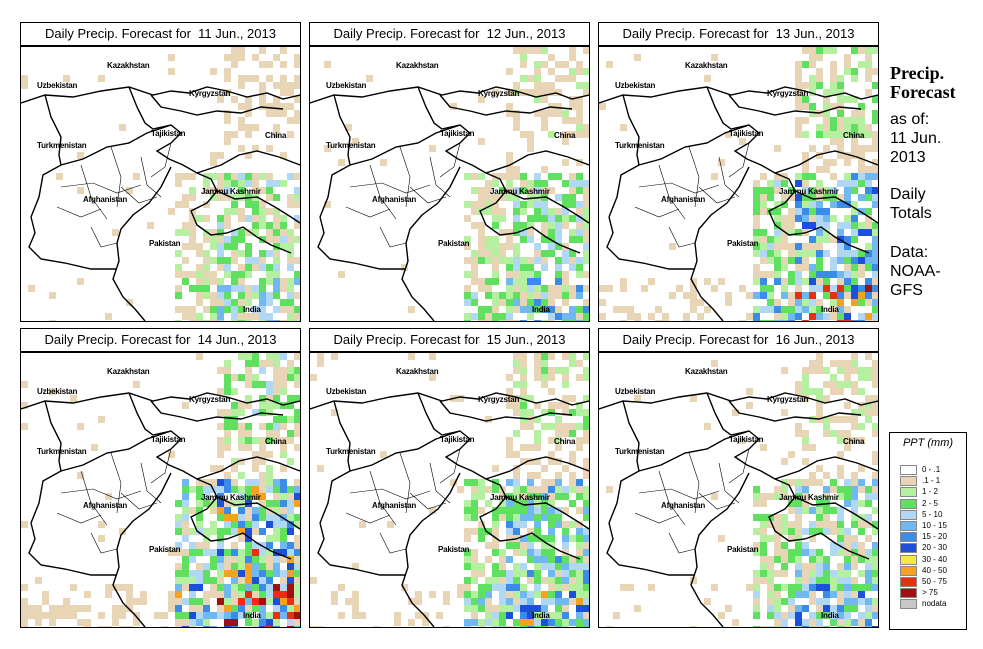 The image size is (983, 649). I want to click on panel-title: Daily Precip. Forecast for 15 Jun., 2013, so click(449, 340).